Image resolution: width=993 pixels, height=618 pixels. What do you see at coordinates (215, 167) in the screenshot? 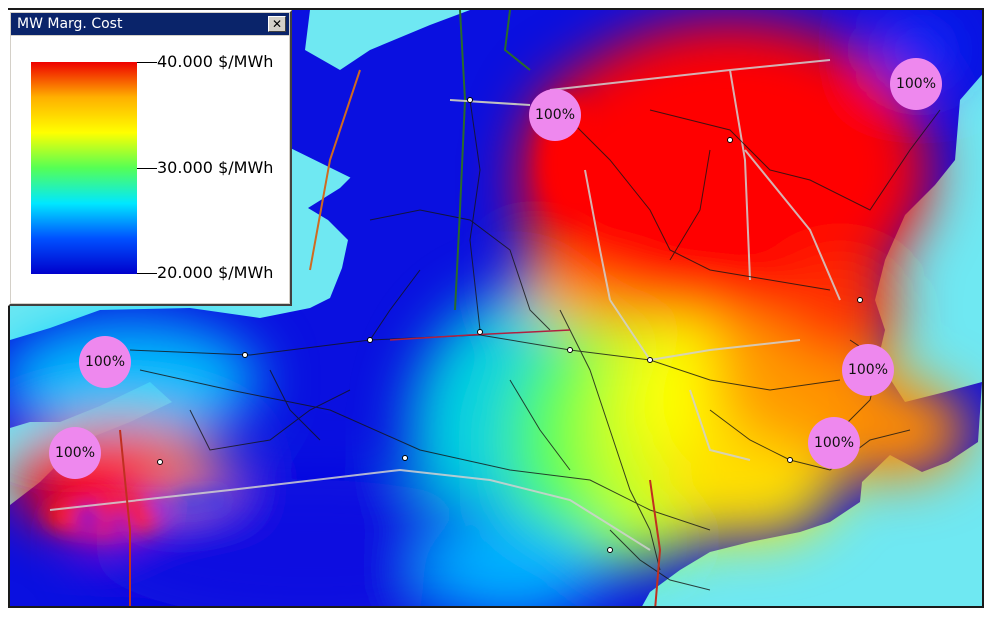
I see `legend-label-mid: 30.000 $/MWh` at bounding box center [215, 167].